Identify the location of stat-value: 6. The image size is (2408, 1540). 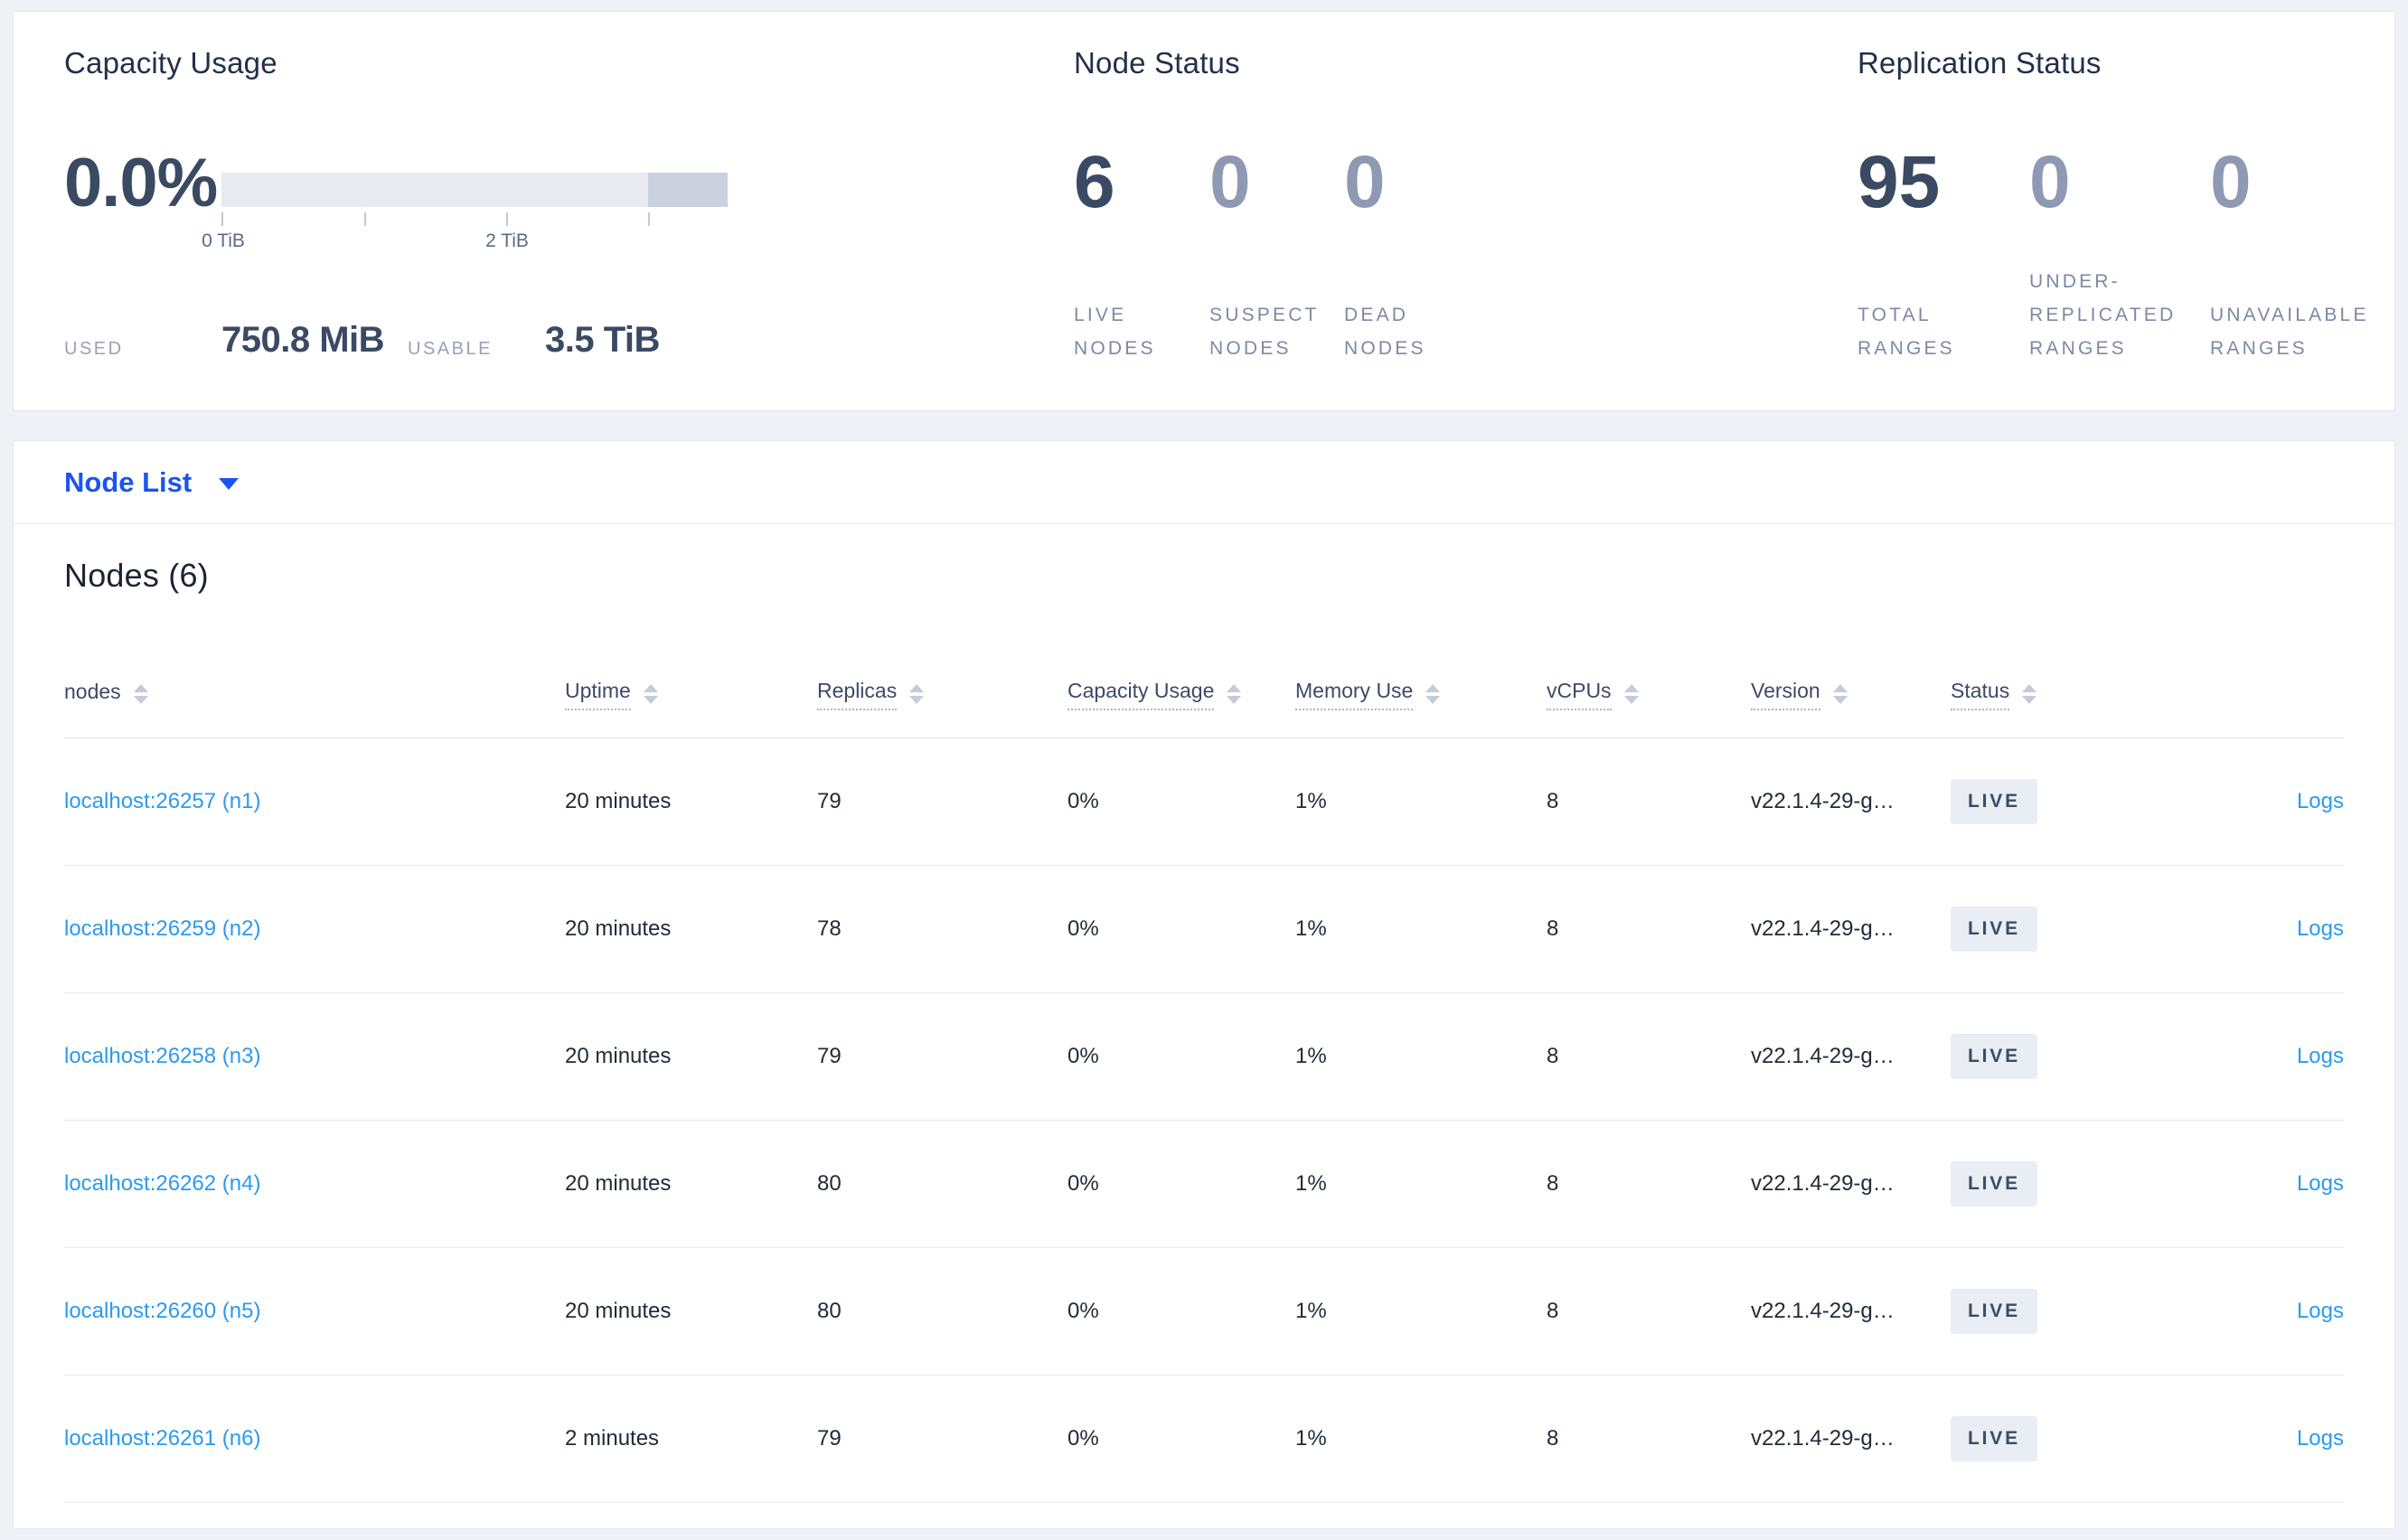
(1094, 182).